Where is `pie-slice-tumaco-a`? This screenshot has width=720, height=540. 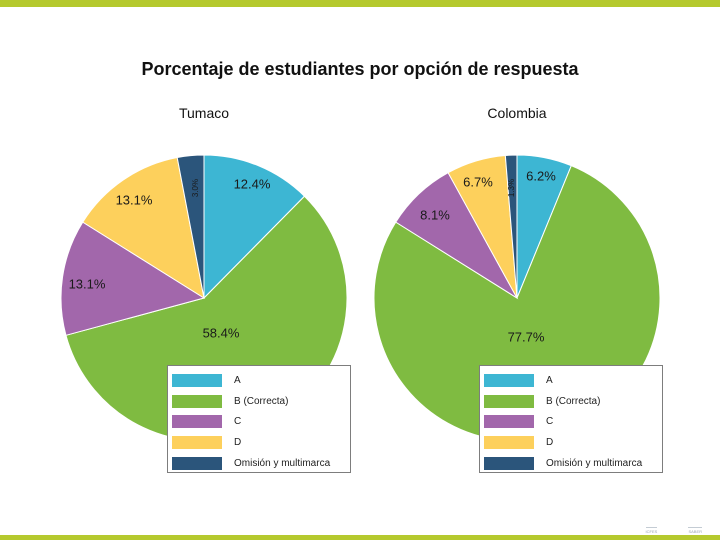
pie-slice-tumaco-a is located at coordinates (254, 227).